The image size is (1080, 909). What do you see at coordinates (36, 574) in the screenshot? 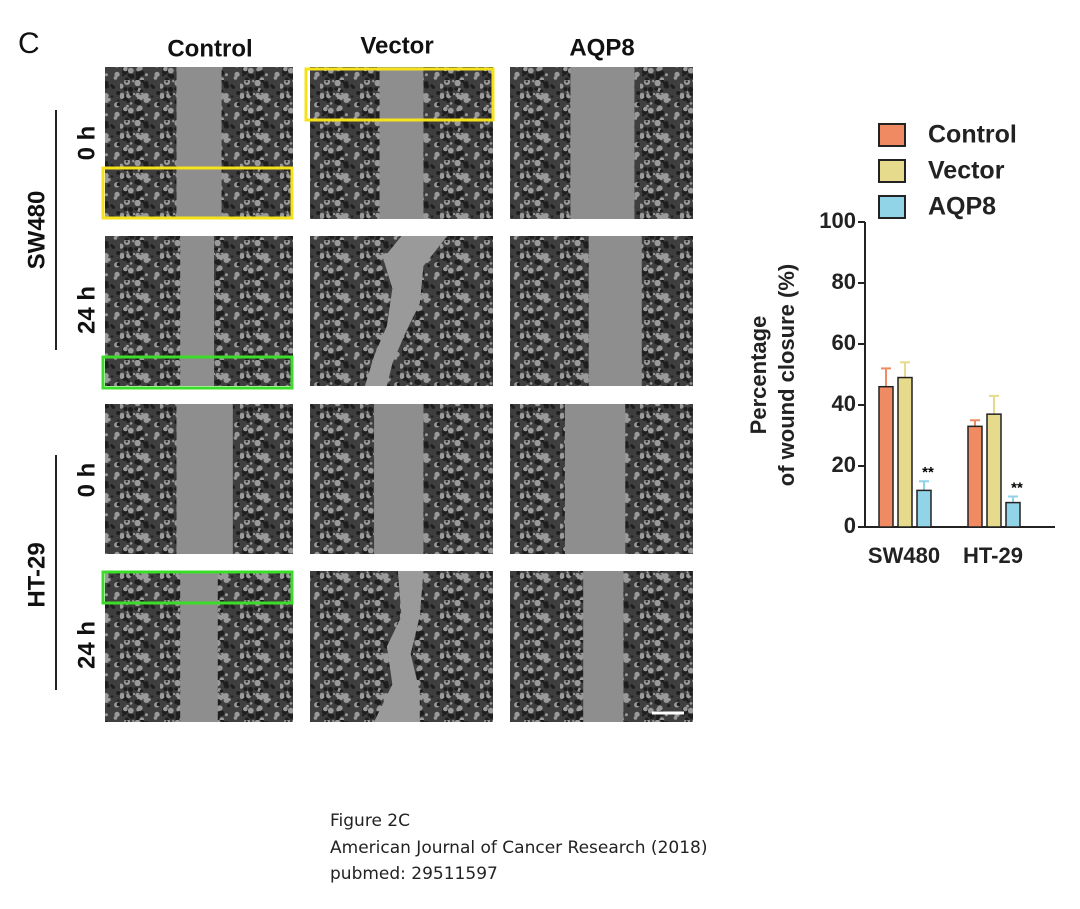
I see `cell-line-label: HT-29` at bounding box center [36, 574].